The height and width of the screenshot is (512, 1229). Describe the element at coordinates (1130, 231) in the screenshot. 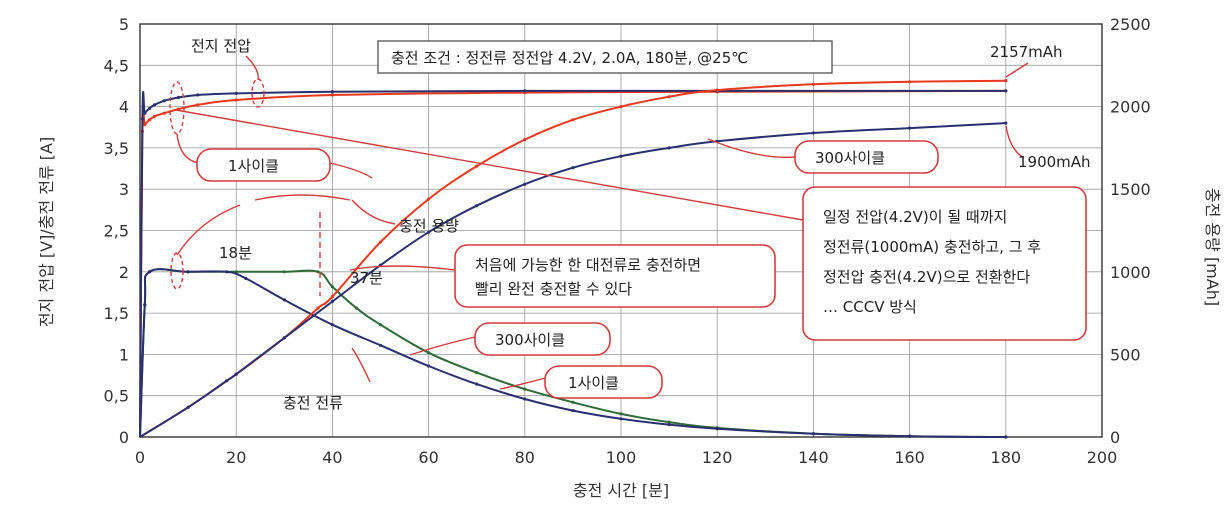

I see `y2-tick-labels: 0 500 1000 1500 2000 2500` at that location.